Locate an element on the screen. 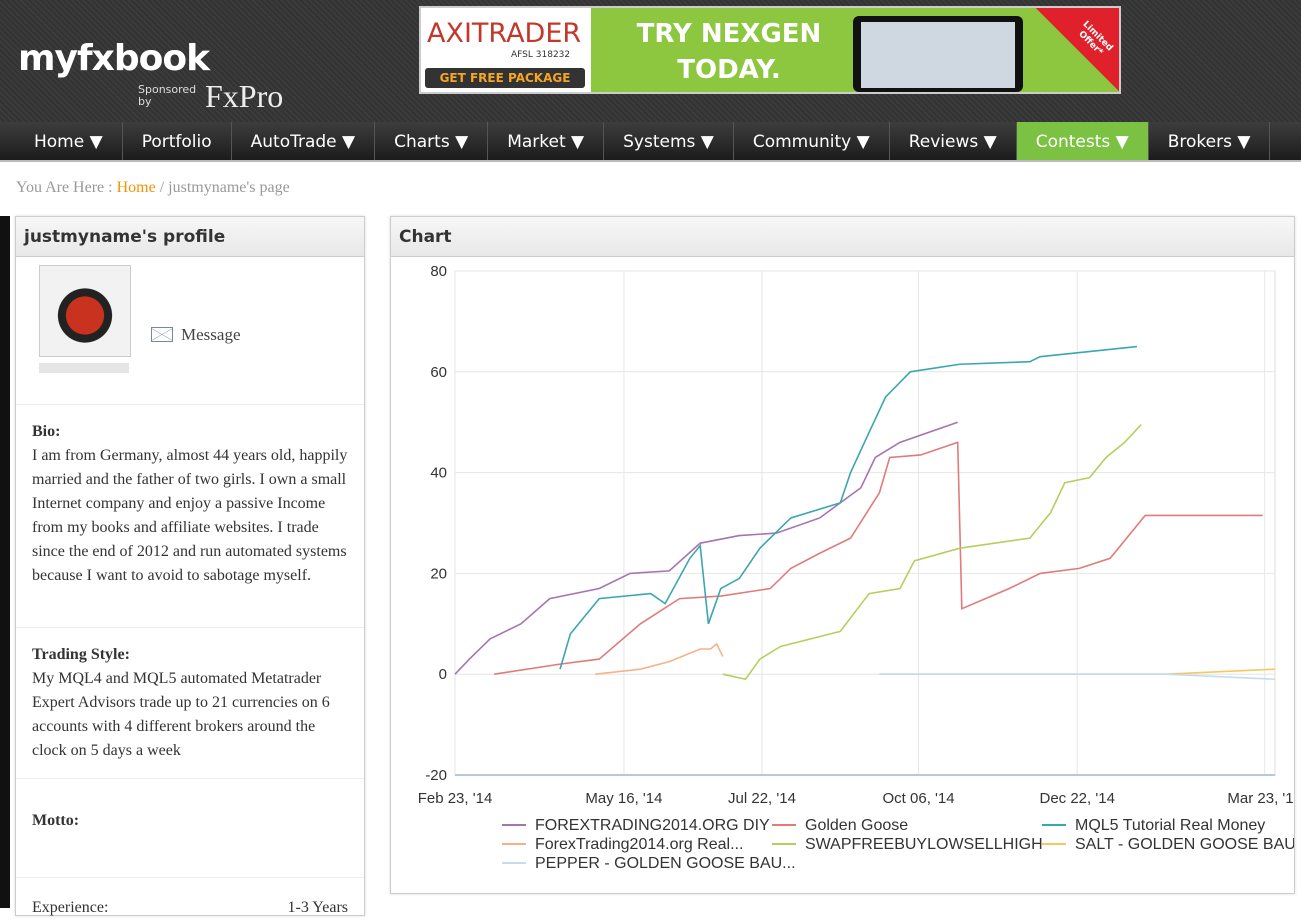 Image resolution: width=1301 pixels, height=920 pixels. message-link: Message is located at coordinates (195, 335).